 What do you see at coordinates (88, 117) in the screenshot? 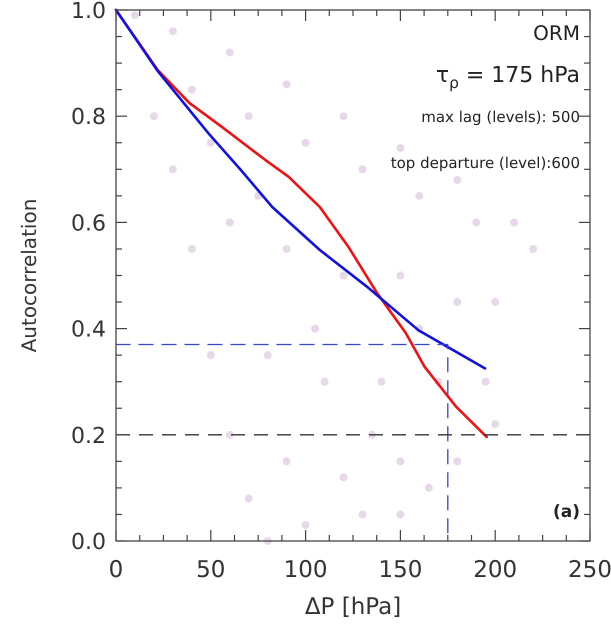
I see `y-tick-label: 0.8` at bounding box center [88, 117].